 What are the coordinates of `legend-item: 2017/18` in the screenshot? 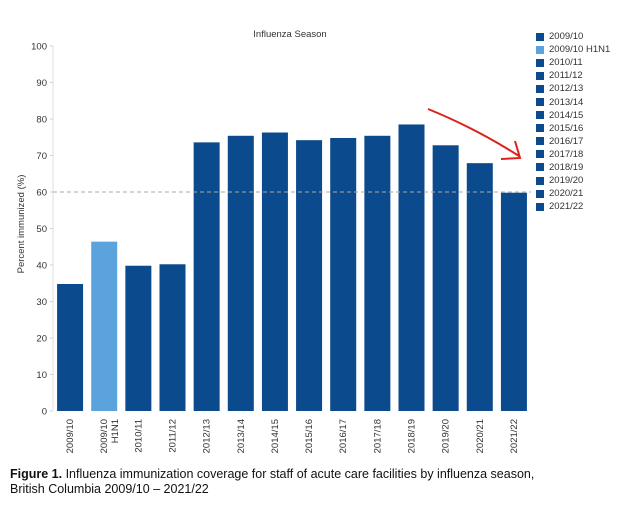 It's located at (579, 154).